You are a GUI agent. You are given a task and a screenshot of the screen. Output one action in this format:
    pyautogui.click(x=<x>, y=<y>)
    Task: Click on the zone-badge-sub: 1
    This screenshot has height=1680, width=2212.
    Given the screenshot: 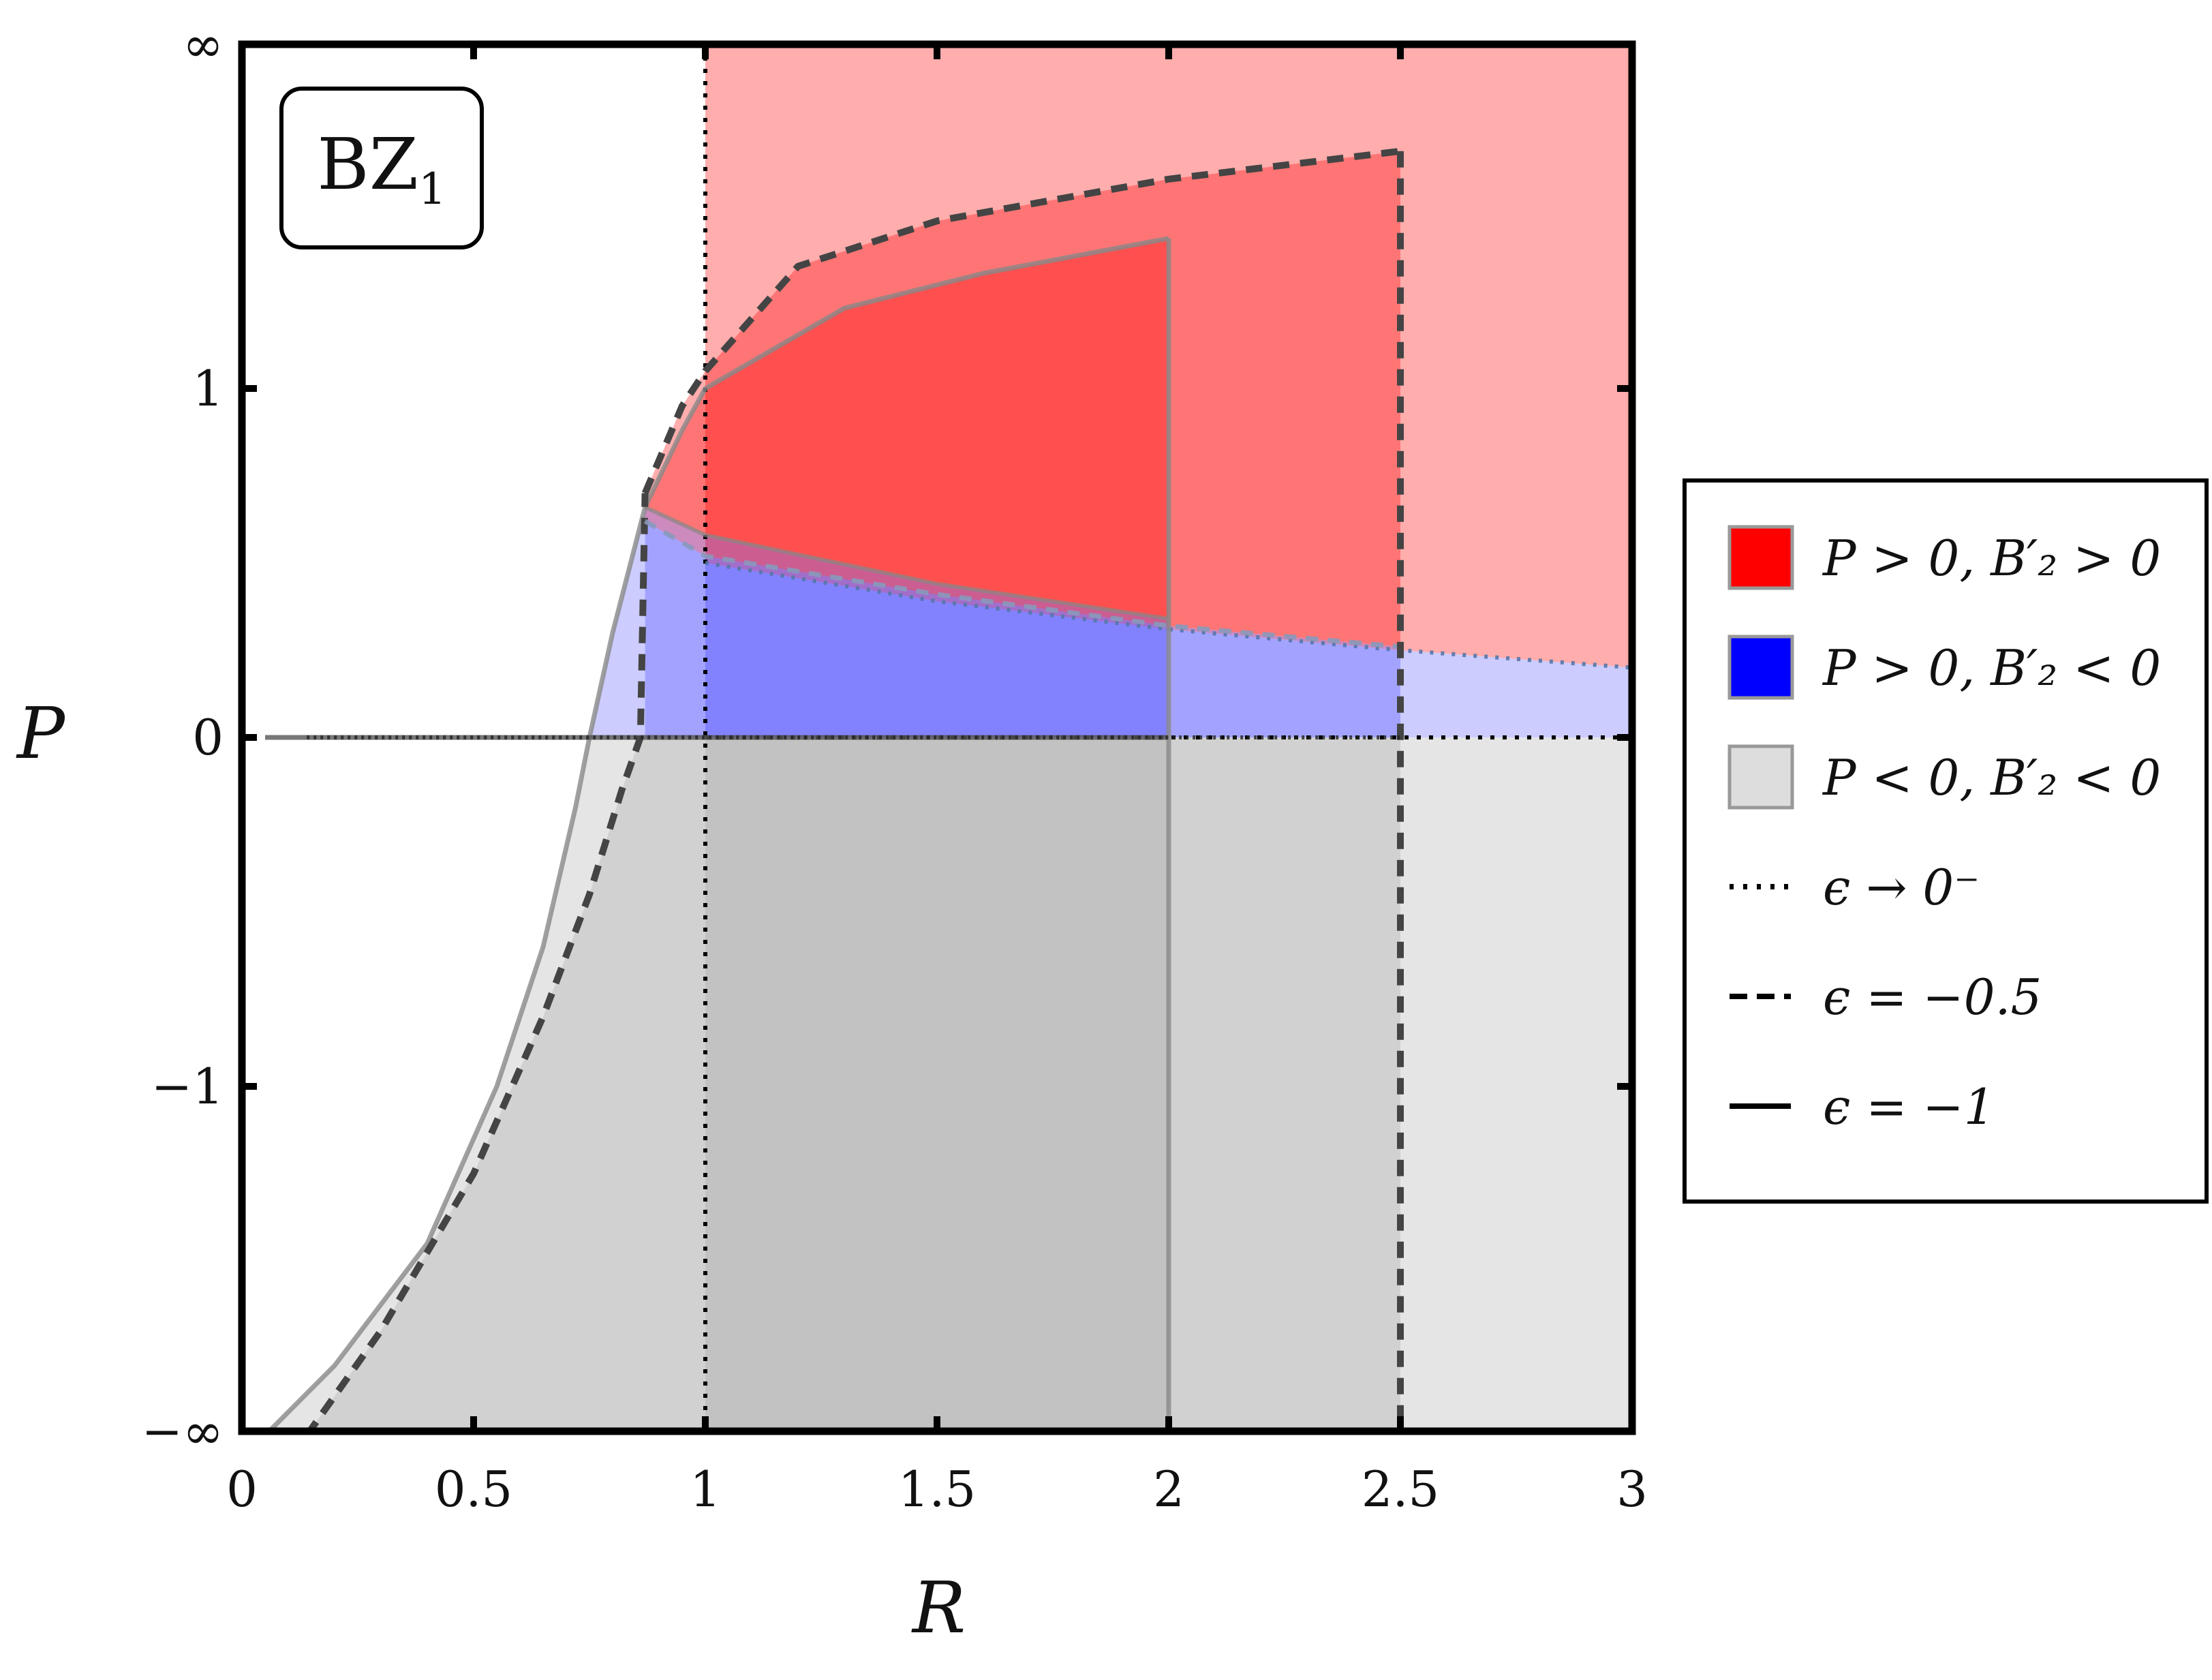 What is the action you would take?
    pyautogui.click(x=432, y=189)
    